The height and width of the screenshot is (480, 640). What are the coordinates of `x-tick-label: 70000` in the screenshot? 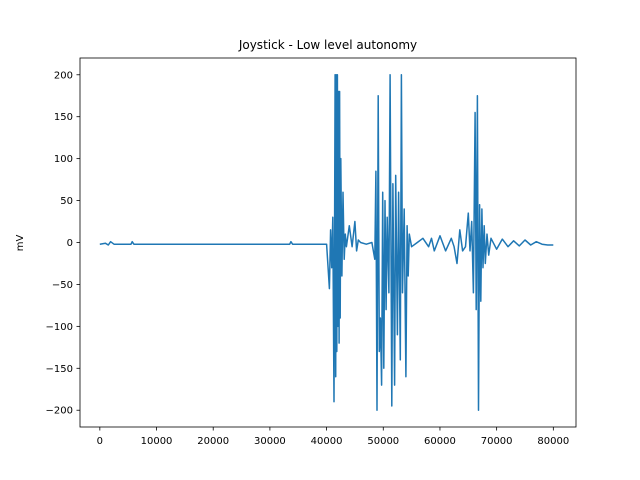 It's located at (497, 441).